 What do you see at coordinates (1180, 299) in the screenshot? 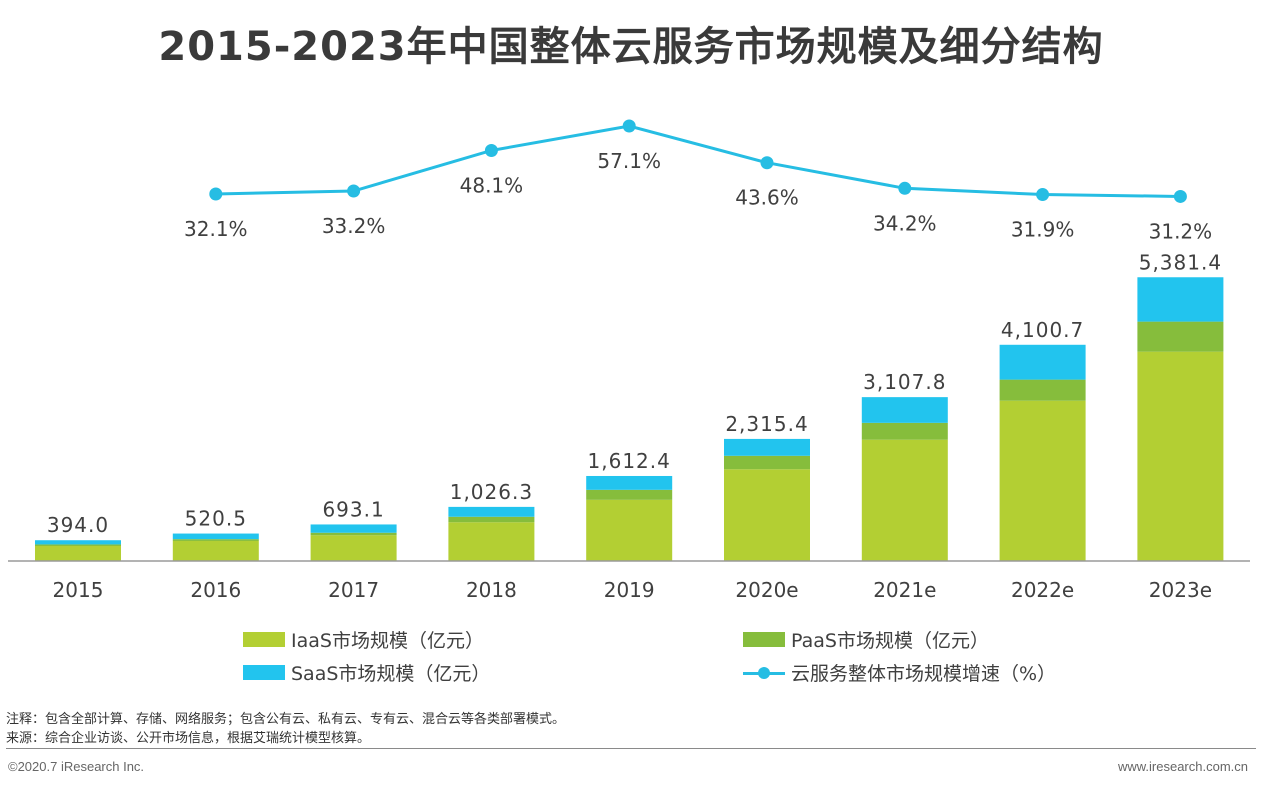
I see `bar-saas-2023e` at bounding box center [1180, 299].